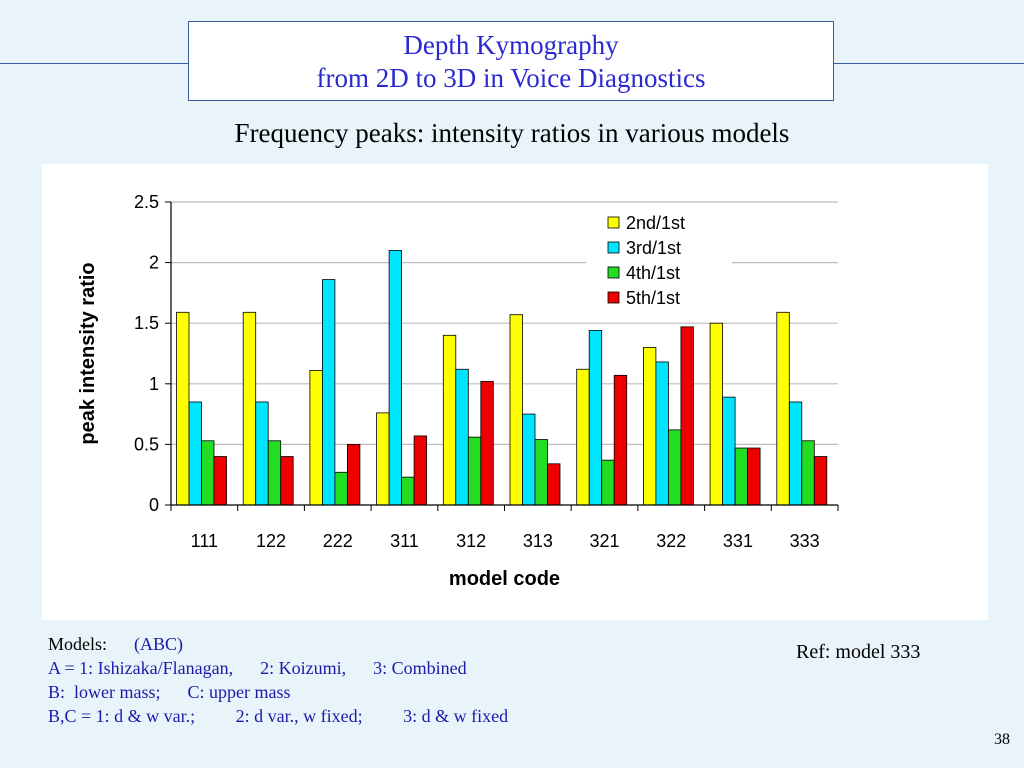 Image resolution: width=1024 pixels, height=768 pixels. I want to click on y-tick-label: 1.5, so click(146, 323).